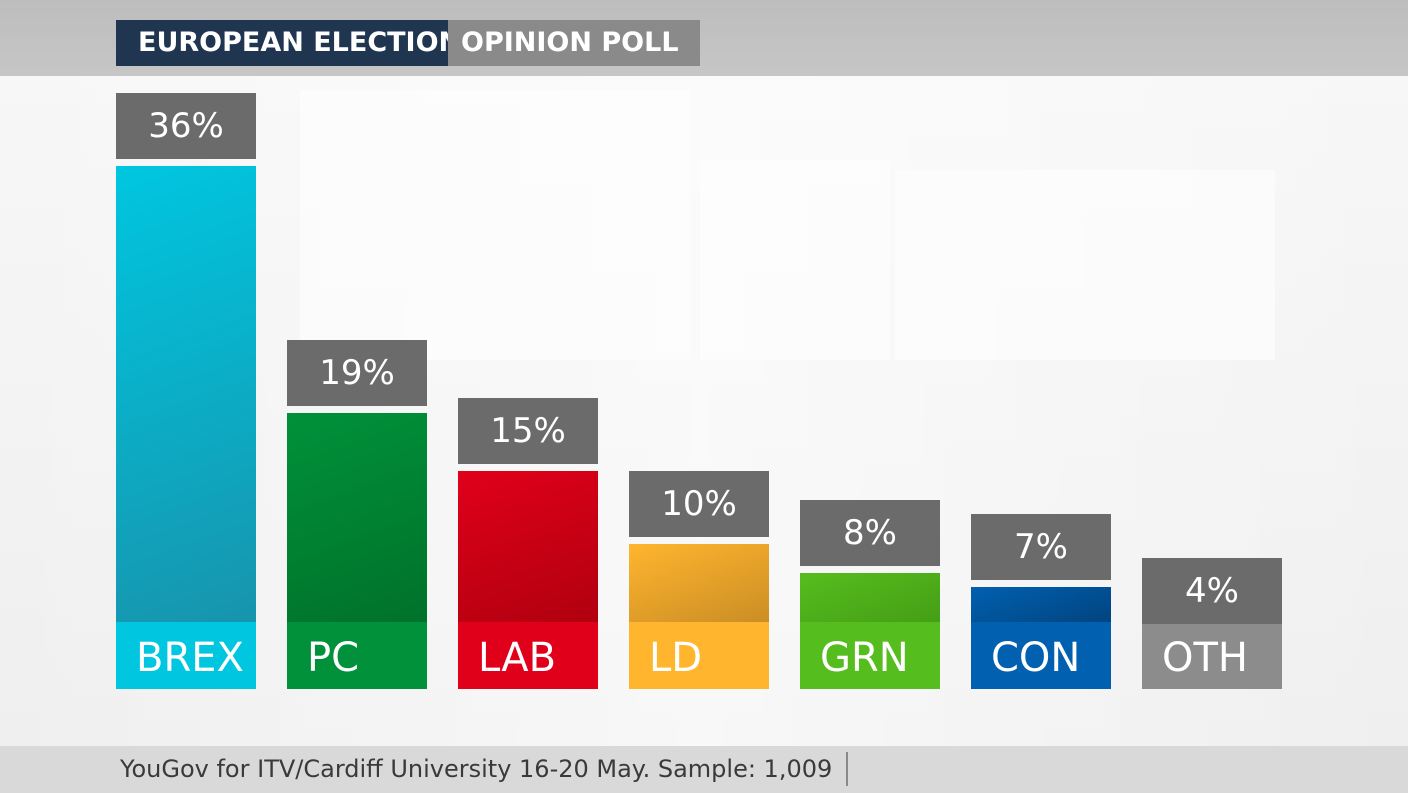  I want to click on footer-bar, so click(704, 769).